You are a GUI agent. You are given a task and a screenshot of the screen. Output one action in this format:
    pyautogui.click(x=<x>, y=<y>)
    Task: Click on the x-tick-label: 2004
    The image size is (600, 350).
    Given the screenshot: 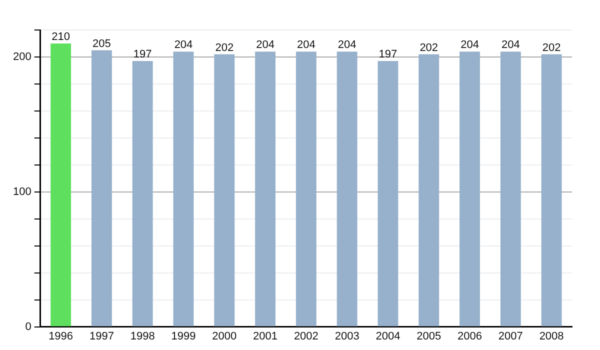 What is the action you would take?
    pyautogui.click(x=388, y=336)
    